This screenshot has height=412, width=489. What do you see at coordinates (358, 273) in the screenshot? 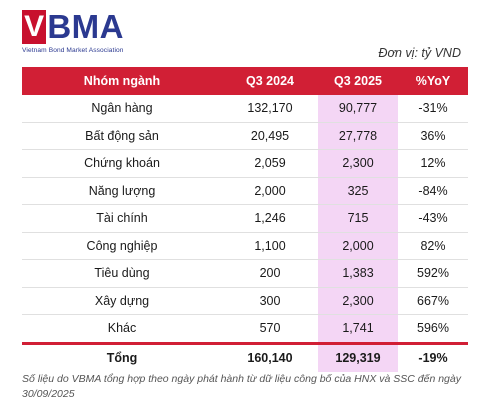
I see `cell-q3-2025: 1,383` at bounding box center [358, 273].